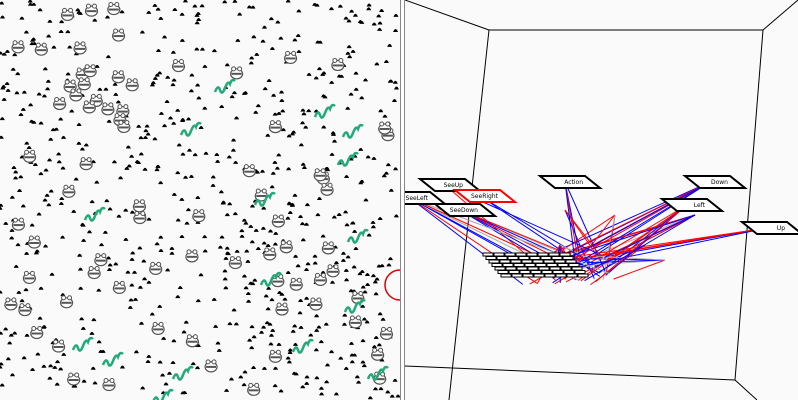 This screenshot has height=400, width=798. Describe the element at coordinates (465, 210) in the screenshot. I see `node-seedown: SeeDown` at that location.